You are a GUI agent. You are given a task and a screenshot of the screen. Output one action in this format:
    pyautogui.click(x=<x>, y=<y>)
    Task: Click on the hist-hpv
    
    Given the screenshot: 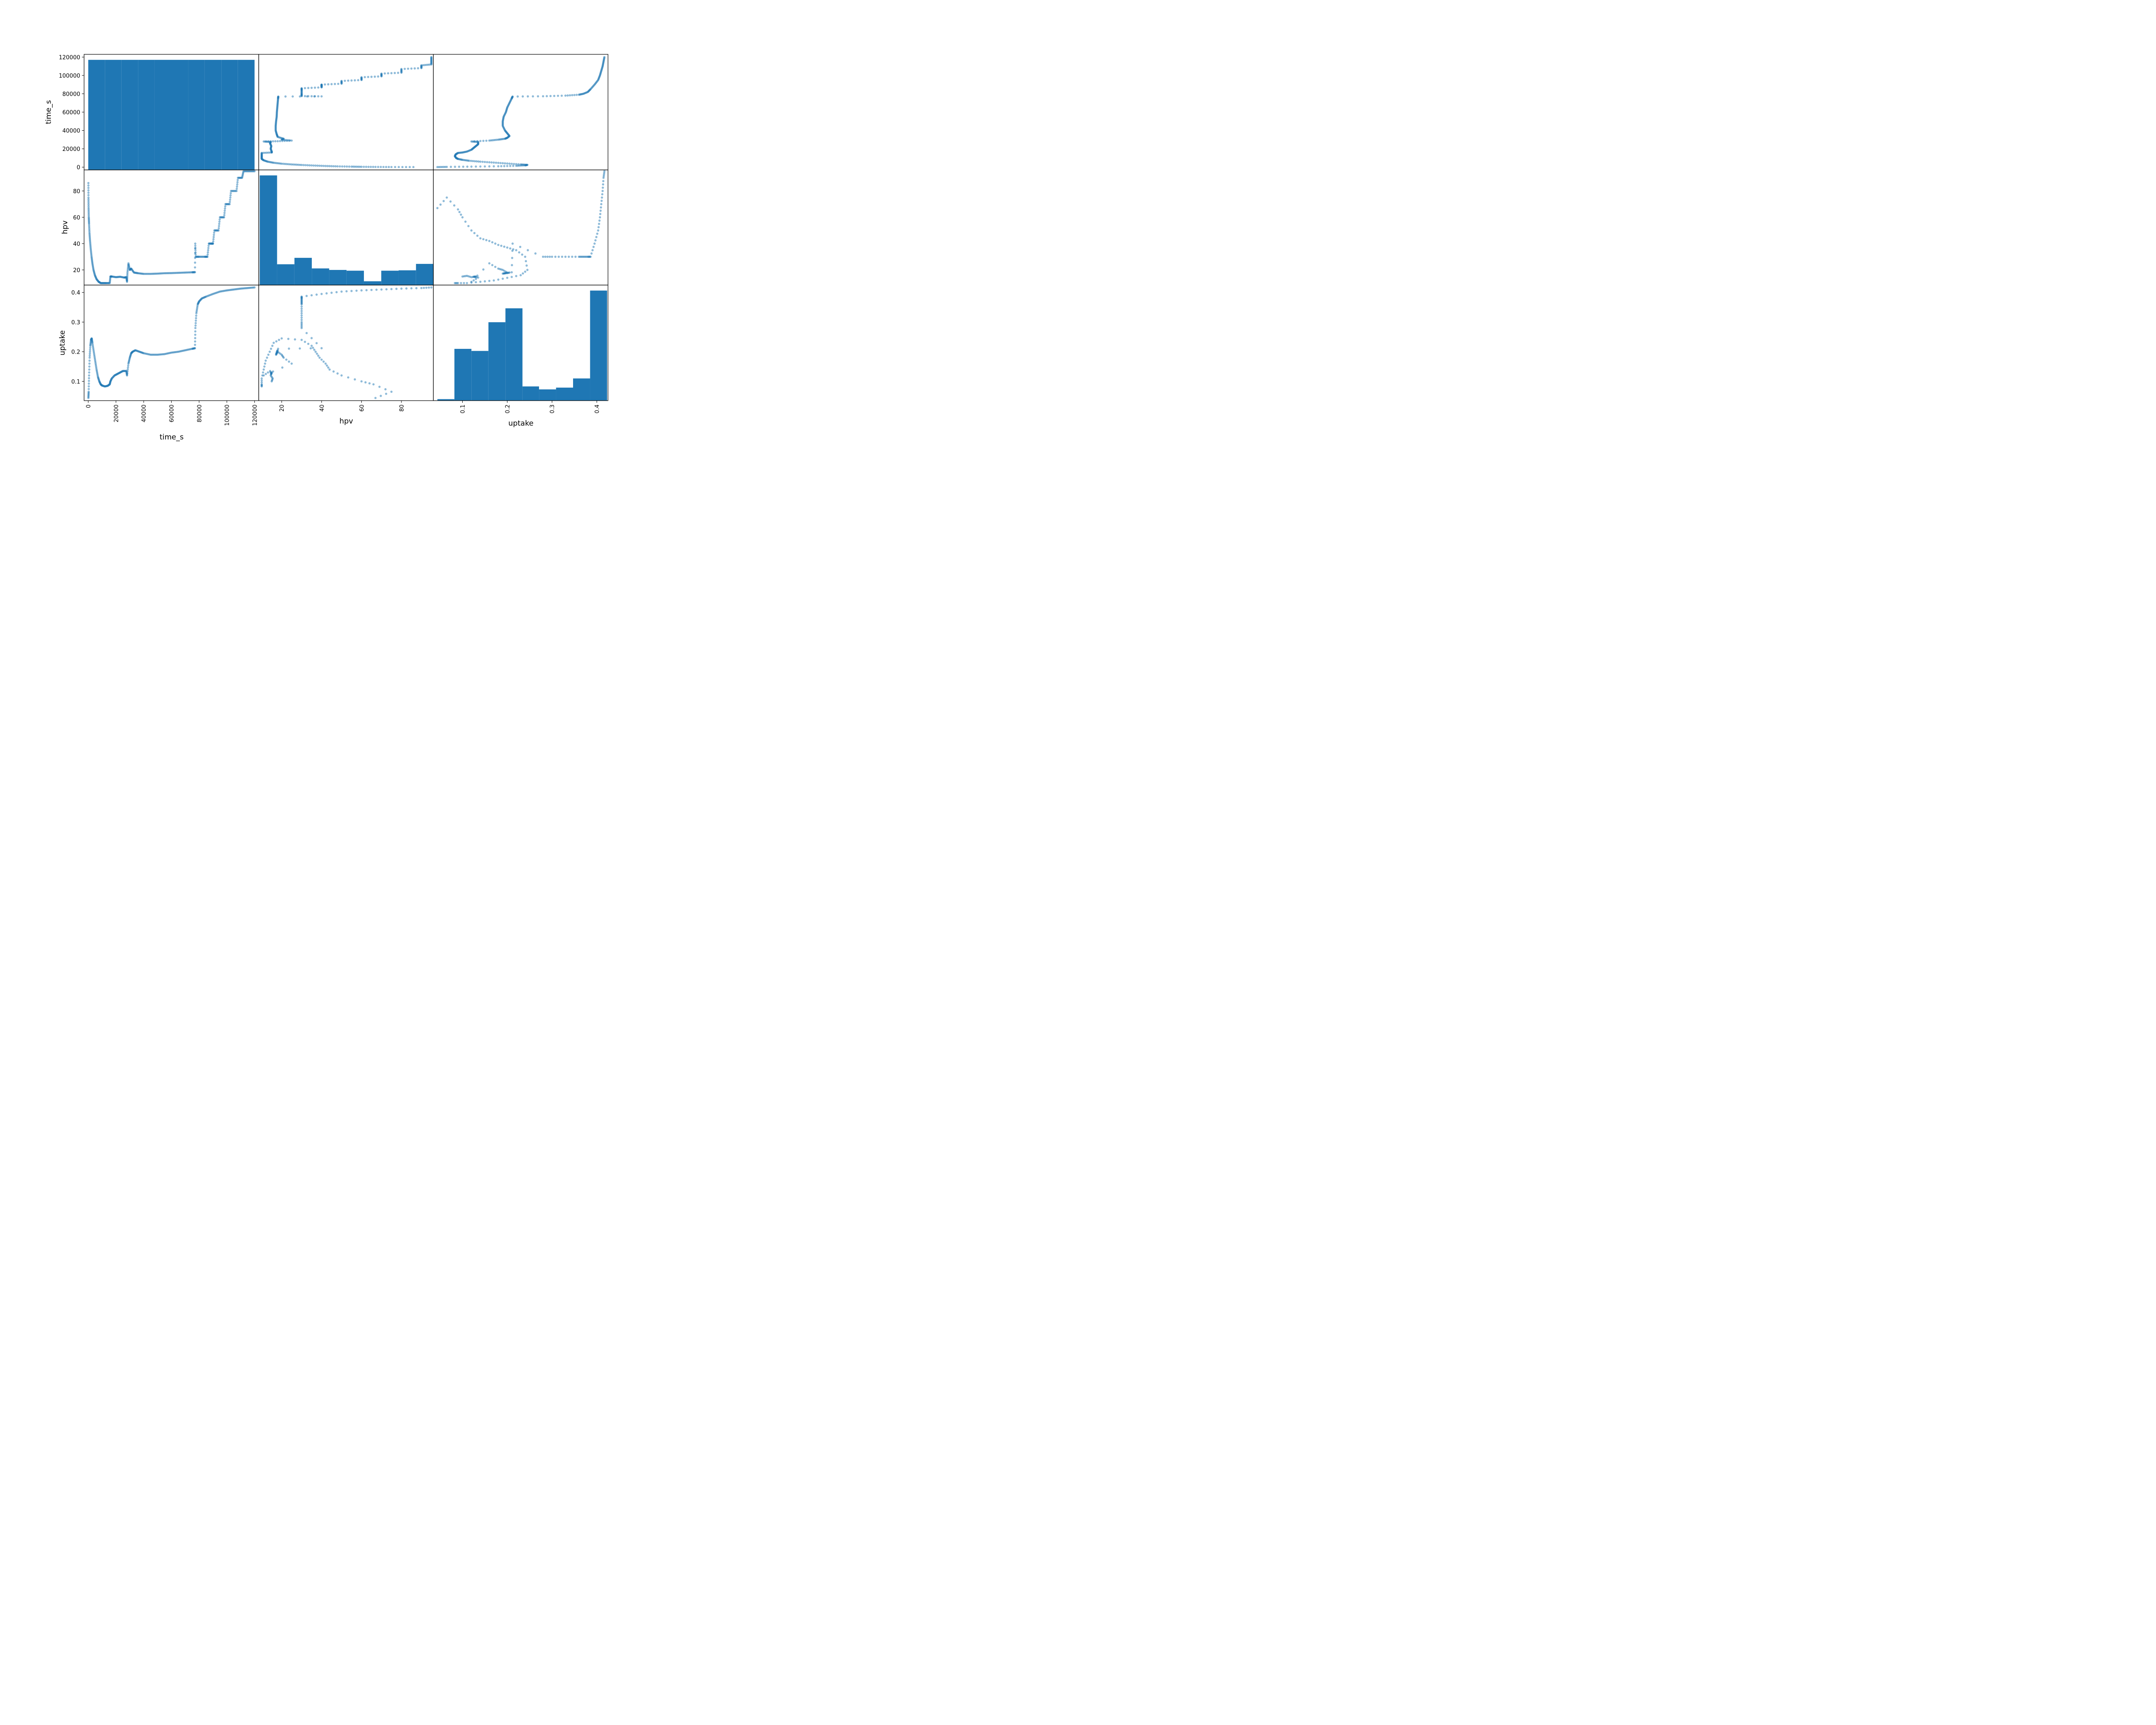 What is the action you would take?
    pyautogui.click(x=346, y=230)
    